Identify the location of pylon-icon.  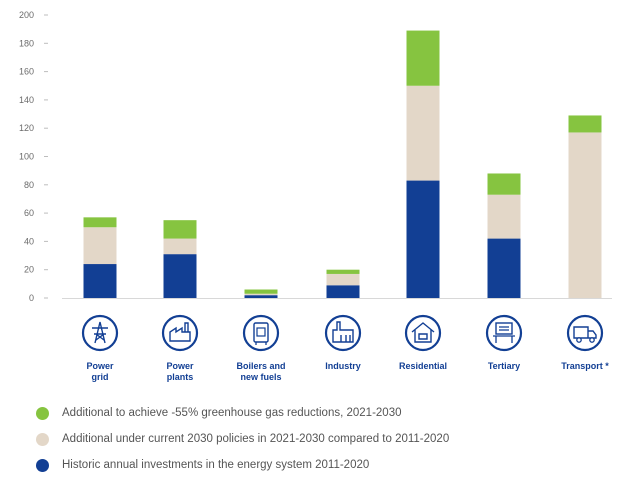
(100, 333).